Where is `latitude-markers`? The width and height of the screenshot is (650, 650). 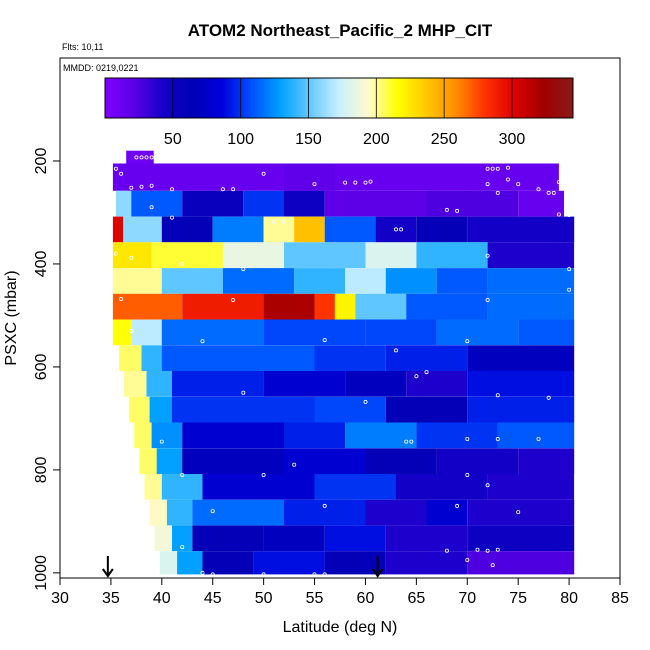
latitude-markers is located at coordinates (243, 567).